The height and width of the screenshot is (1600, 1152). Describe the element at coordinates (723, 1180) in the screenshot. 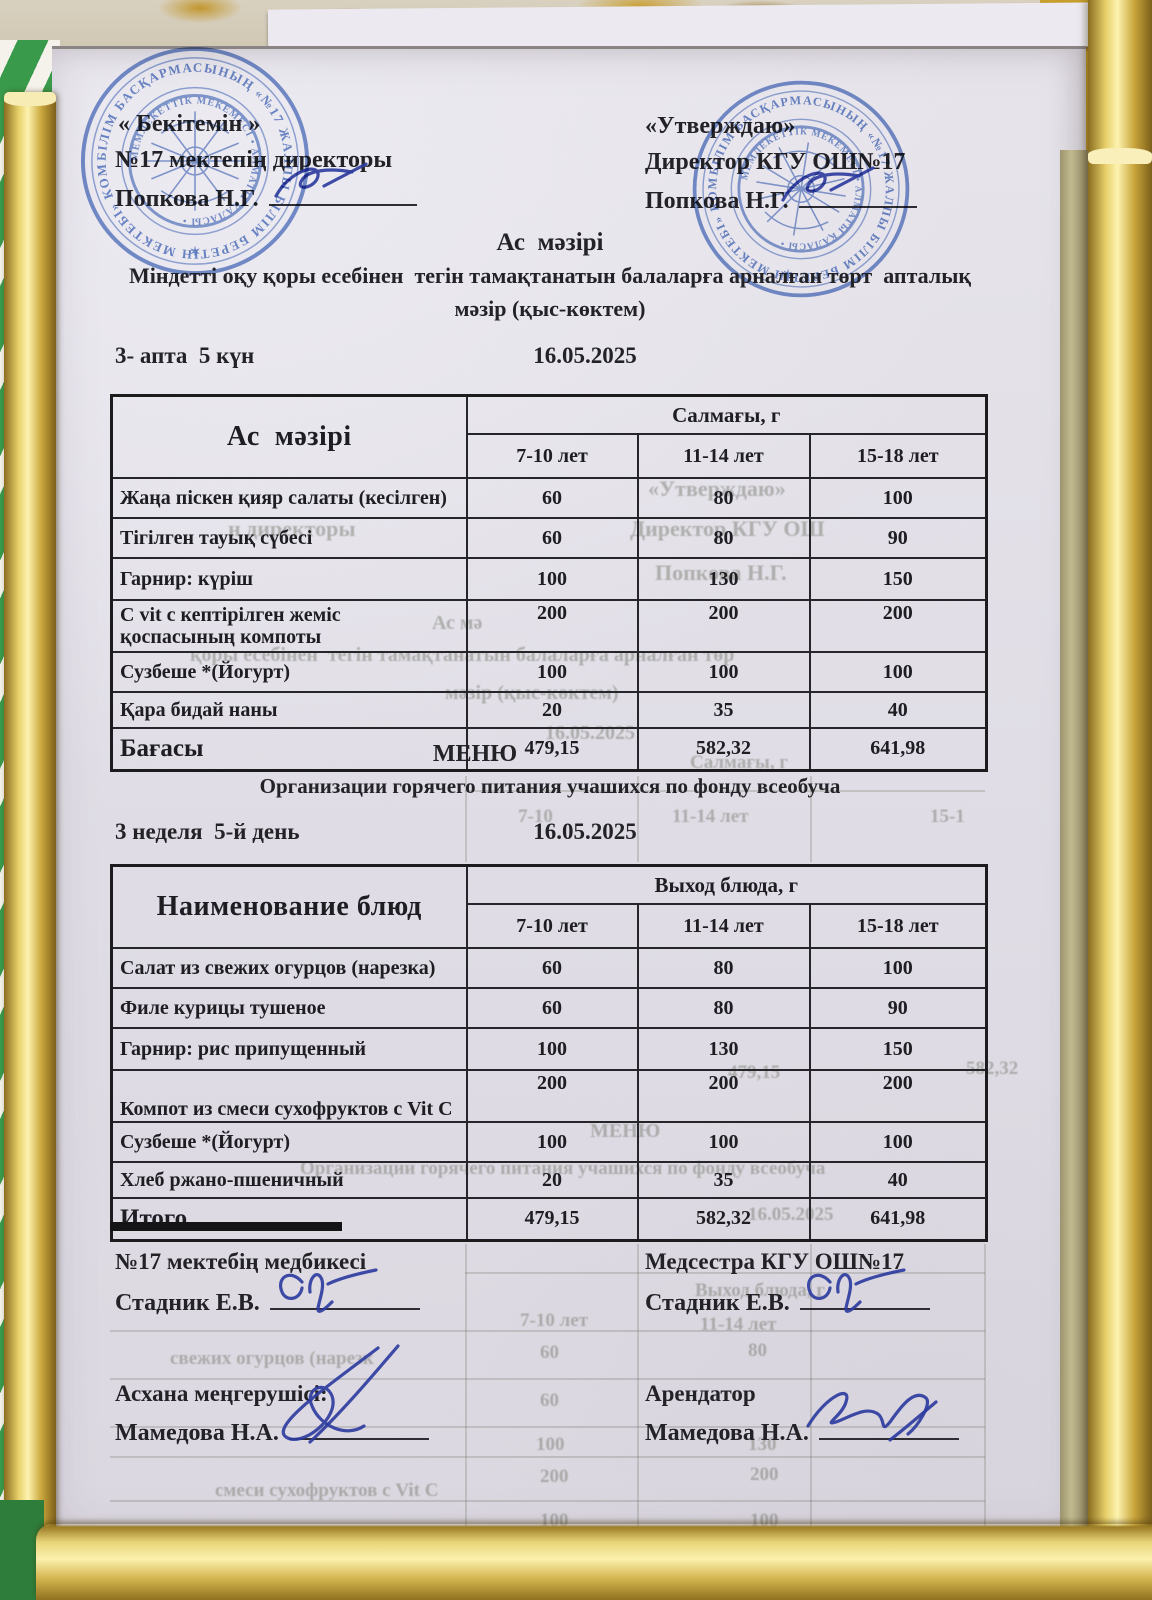

I see `weight-cell: 35` at that location.